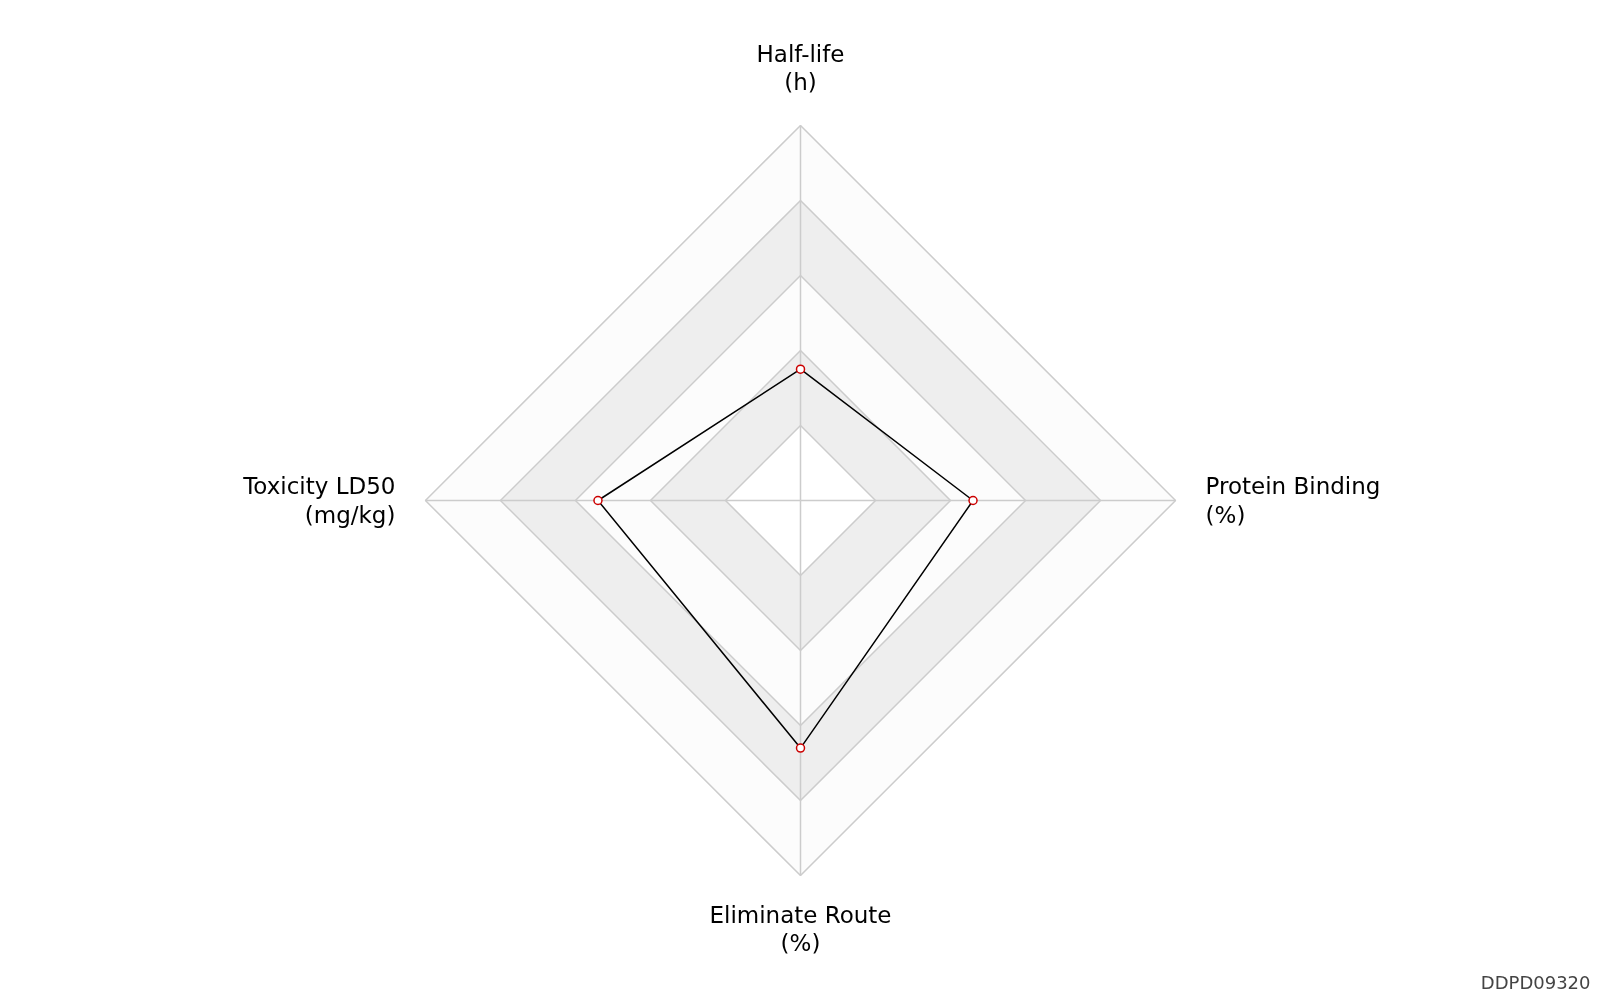 The height and width of the screenshot is (1000, 1600). I want to click on text: DDPD09320, so click(1535, 982).